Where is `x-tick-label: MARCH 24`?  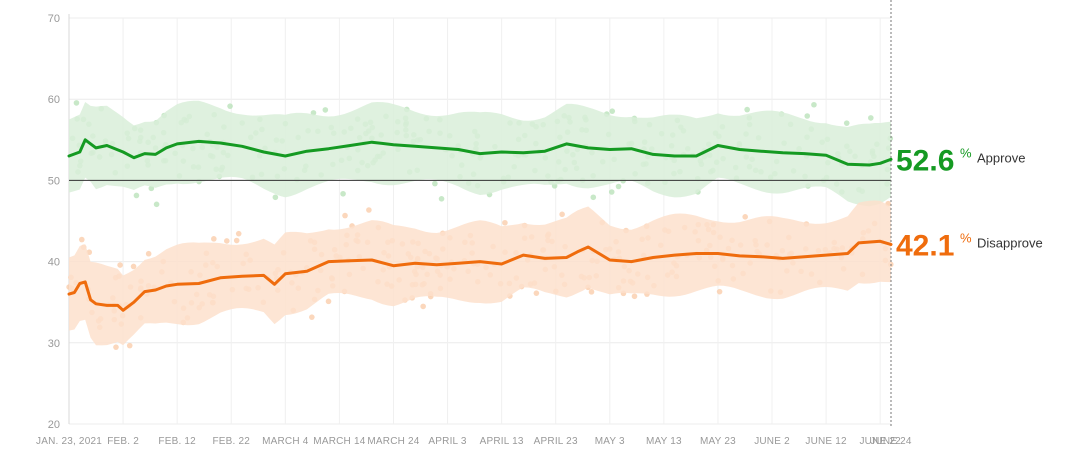 x-tick-label: MARCH 24 is located at coordinates (393, 441).